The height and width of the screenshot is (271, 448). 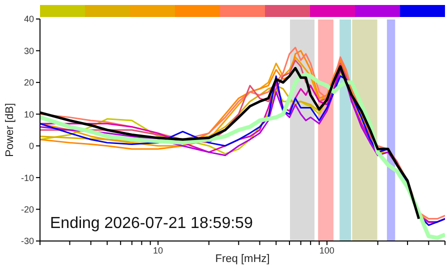 What do you see at coordinates (27, 177) in the screenshot?
I see `y-tick-label: -10` at bounding box center [27, 177].